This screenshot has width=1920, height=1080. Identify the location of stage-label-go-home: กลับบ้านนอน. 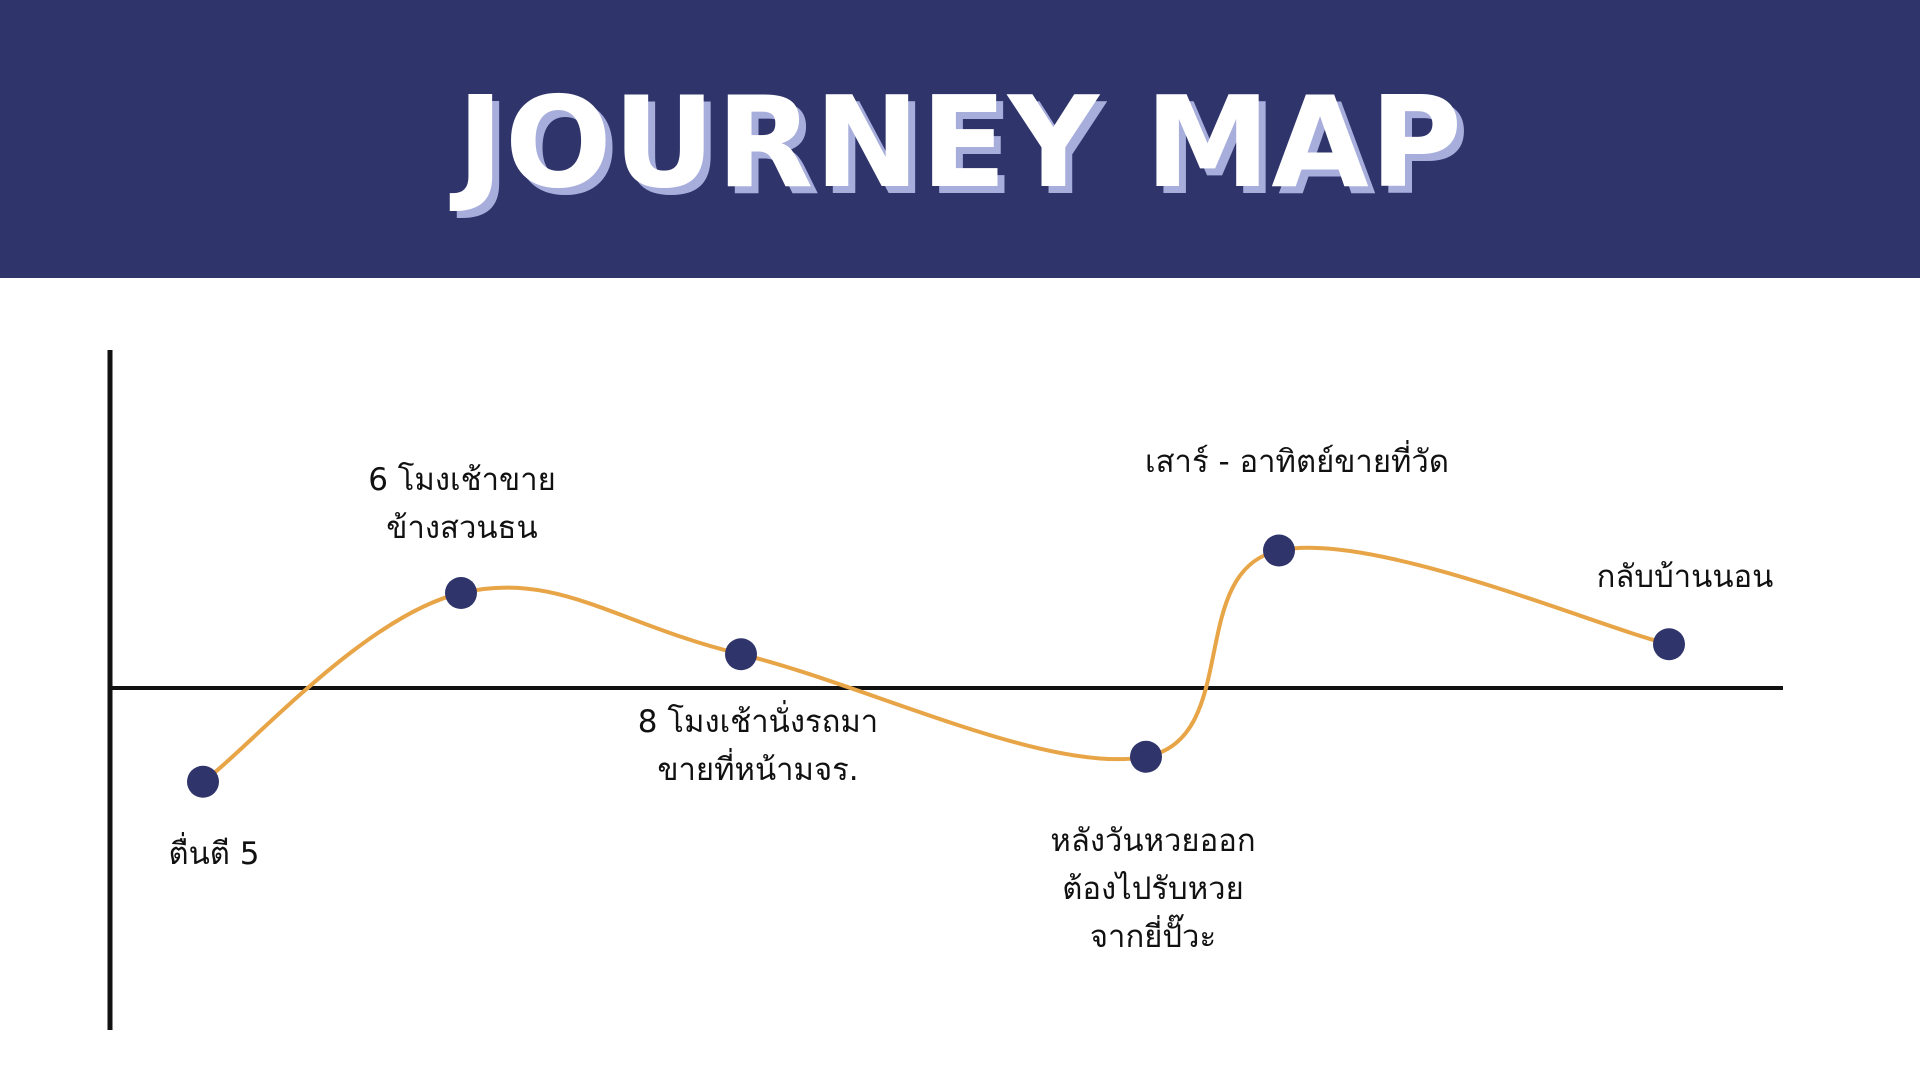
(1685, 577).